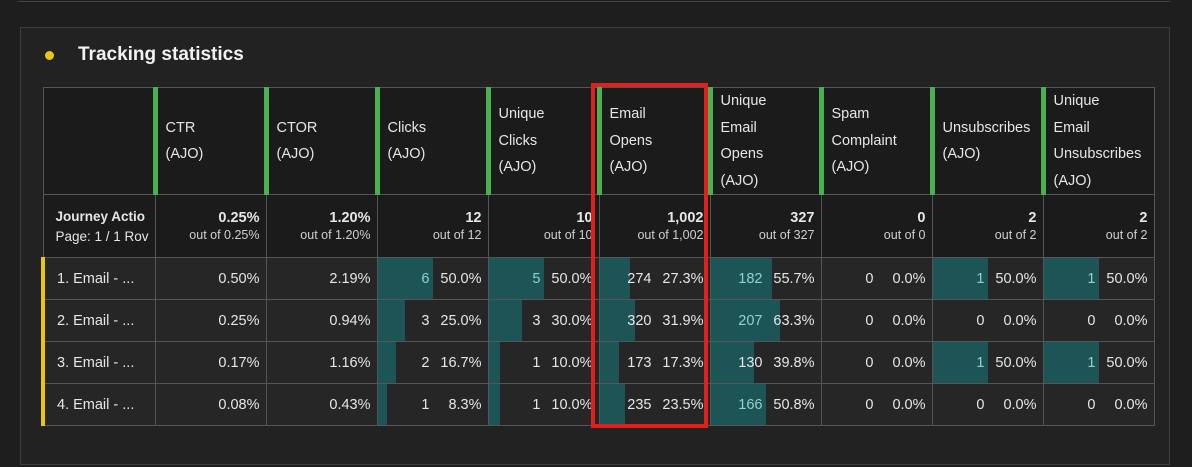 The width and height of the screenshot is (1192, 467). Describe the element at coordinates (239, 404) in the screenshot. I see `metric-value: 0.08%` at that location.